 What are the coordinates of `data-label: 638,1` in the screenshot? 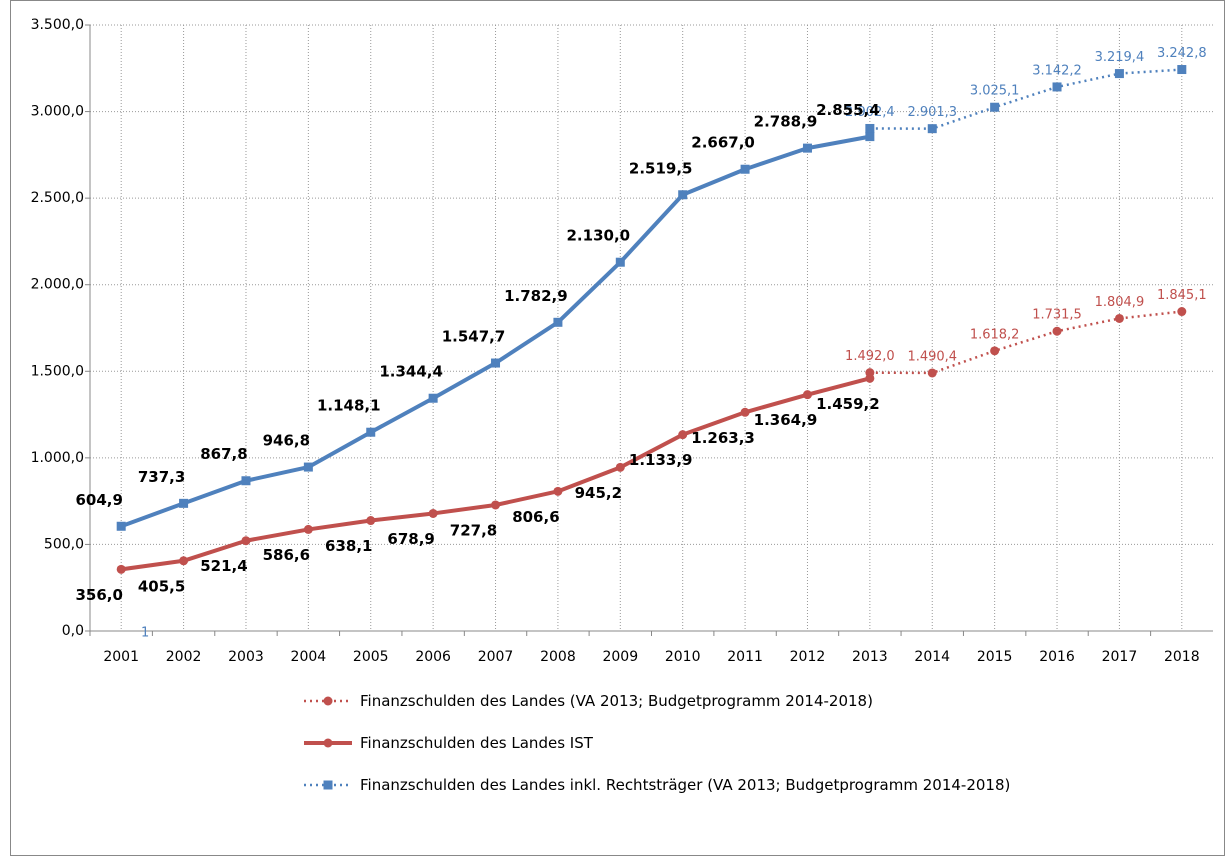 It's located at (348, 546).